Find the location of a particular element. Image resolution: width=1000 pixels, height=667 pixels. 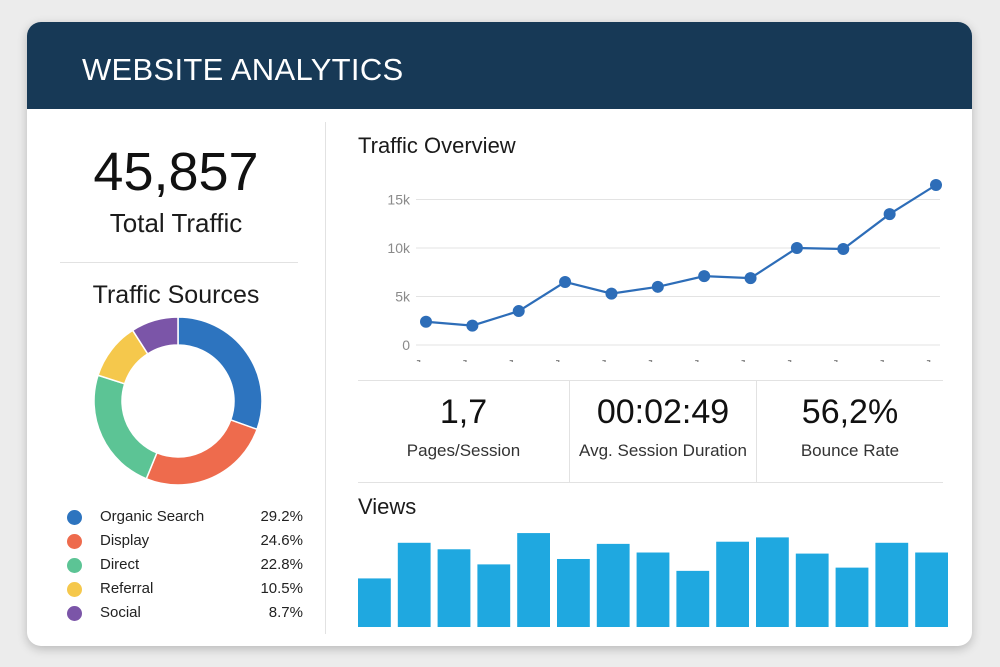

legend-percent: 10.5% is located at coordinates (281, 588).